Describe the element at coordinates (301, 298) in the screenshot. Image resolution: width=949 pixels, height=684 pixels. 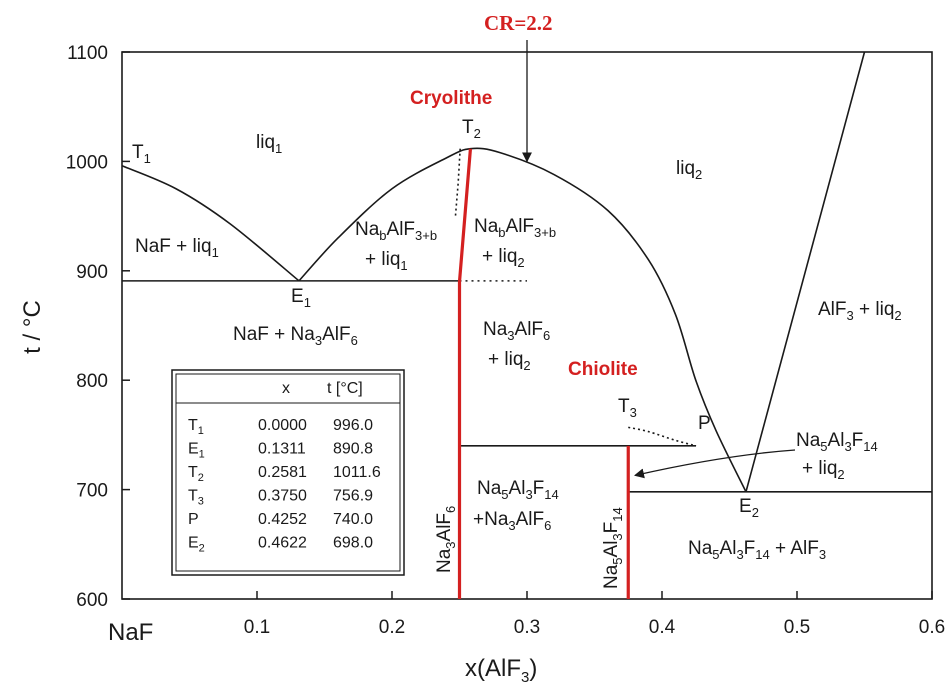
I see `label-E1: E1` at that location.